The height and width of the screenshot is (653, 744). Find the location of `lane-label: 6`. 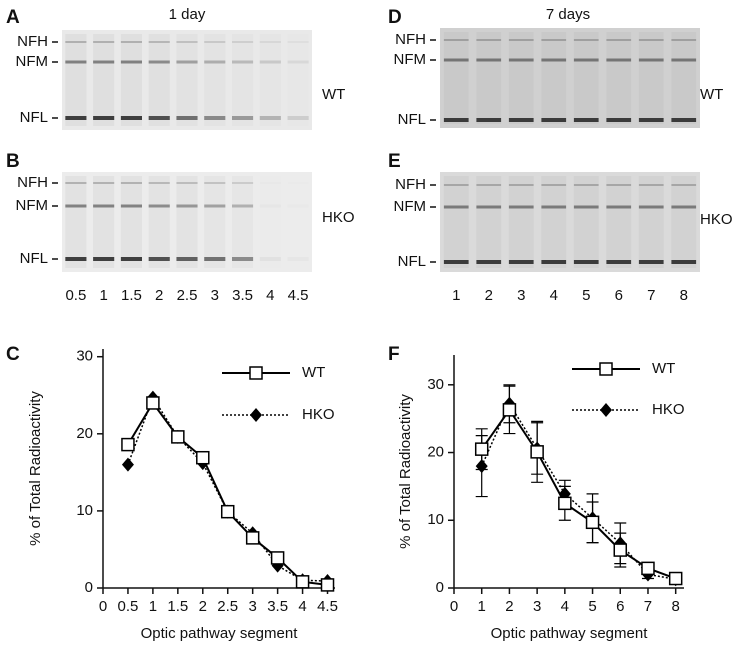

lane-label: 6 is located at coordinates (619, 295).